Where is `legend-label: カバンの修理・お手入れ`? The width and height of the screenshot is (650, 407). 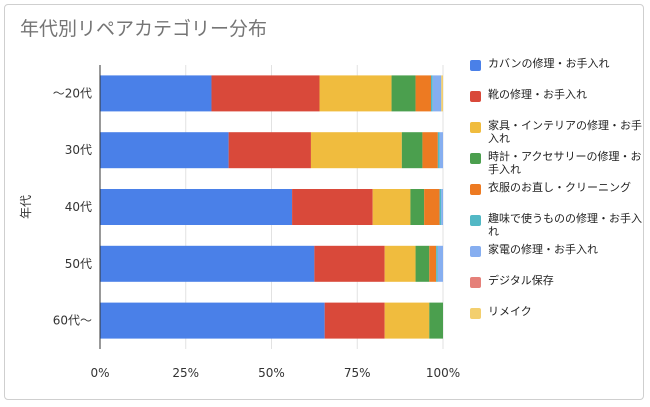 legend-label: カバンの修理・お手入れ is located at coordinates (549, 63).